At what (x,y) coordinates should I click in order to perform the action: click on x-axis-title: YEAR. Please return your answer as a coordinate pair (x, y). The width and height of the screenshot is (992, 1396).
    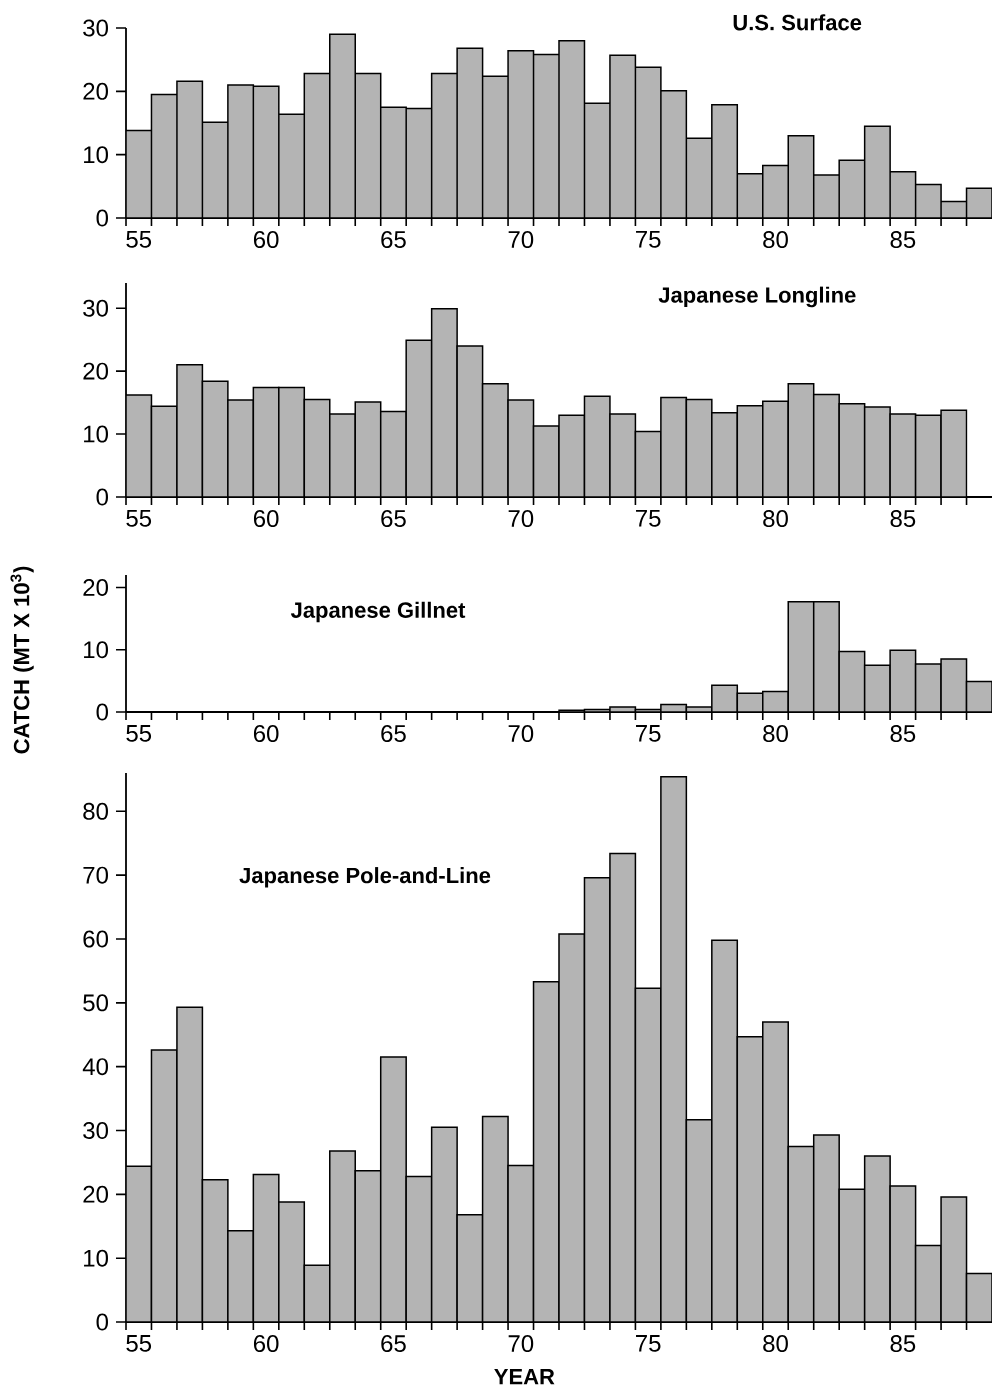
    Looking at the image, I should click on (524, 1377).